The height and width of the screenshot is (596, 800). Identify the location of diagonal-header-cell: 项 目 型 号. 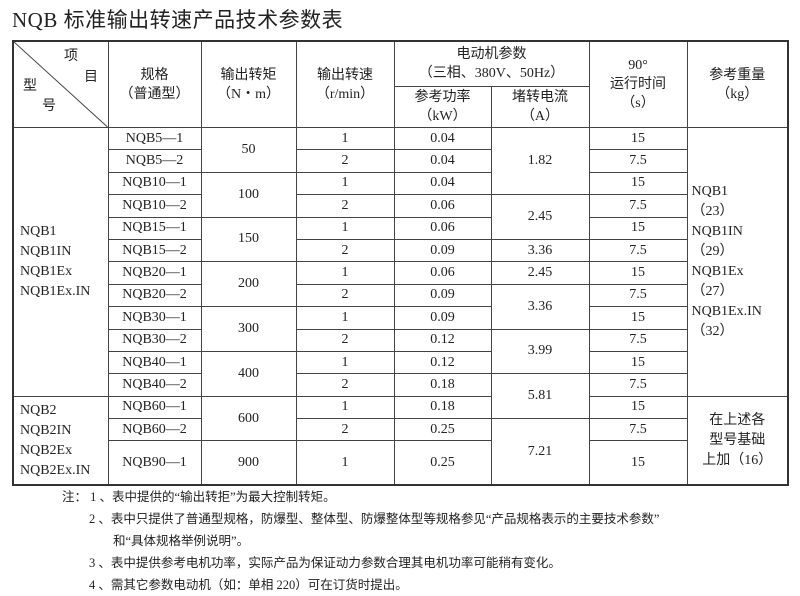
(60, 84).